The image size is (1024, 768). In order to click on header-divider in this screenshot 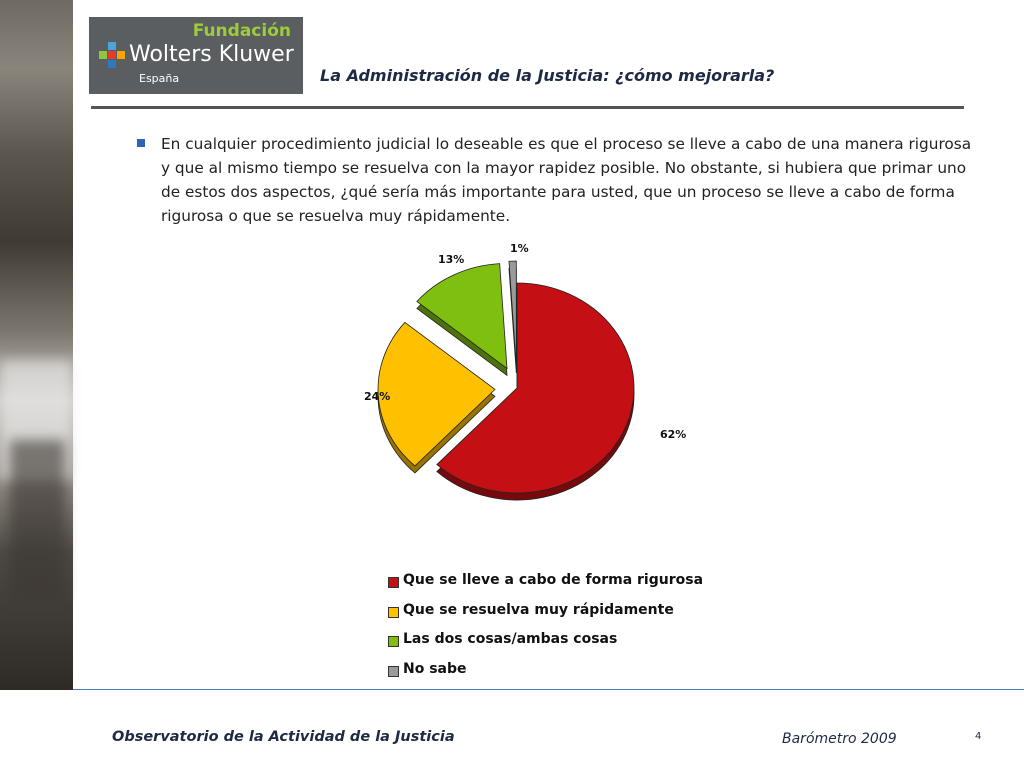, I will do `click(527, 107)`.